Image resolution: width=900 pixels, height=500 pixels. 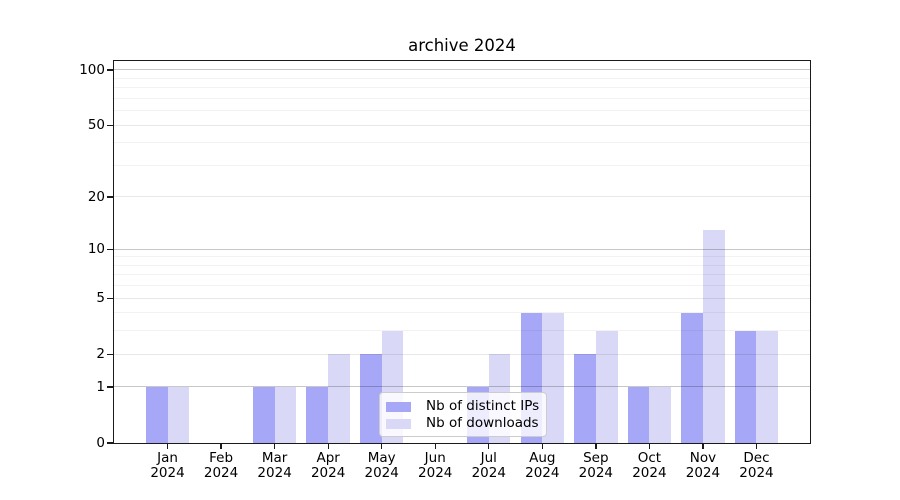 What do you see at coordinates (596, 465) in the screenshot?
I see `x-tick-label-sep: Sep 2024` at bounding box center [596, 465].